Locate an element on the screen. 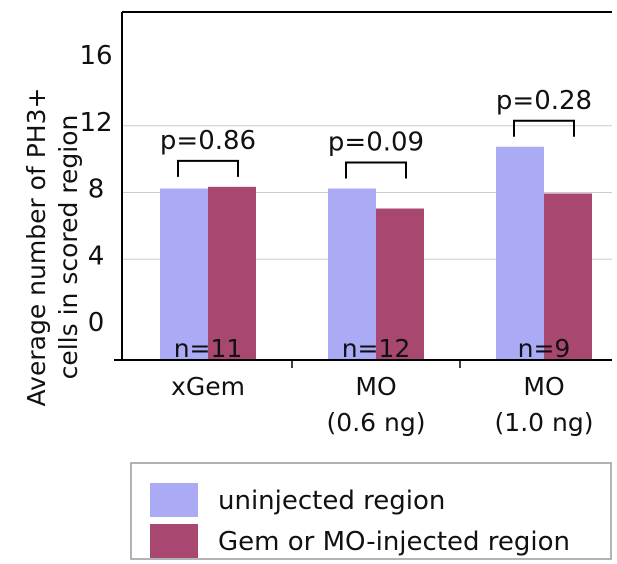  y-tick-label: 4 is located at coordinates (96, 256).